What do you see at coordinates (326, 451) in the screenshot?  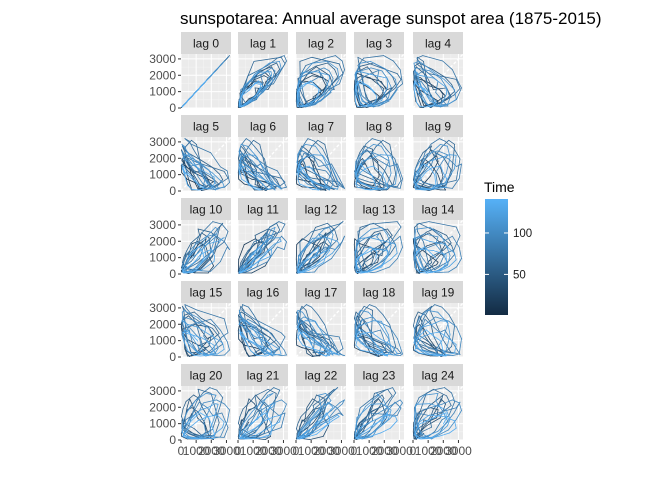 I see `x-tick-label: 2000` at bounding box center [326, 451].